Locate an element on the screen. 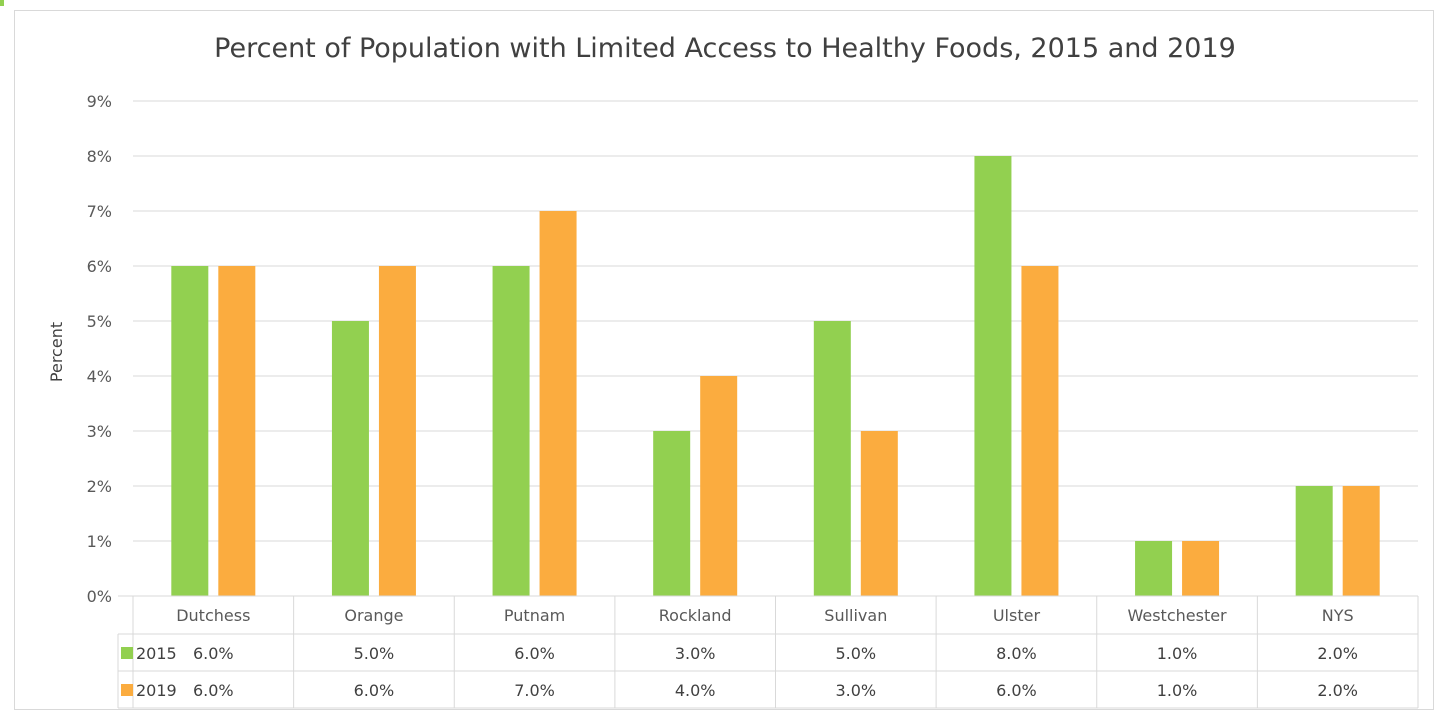  bar-2015-westchester is located at coordinates (1154, 568).